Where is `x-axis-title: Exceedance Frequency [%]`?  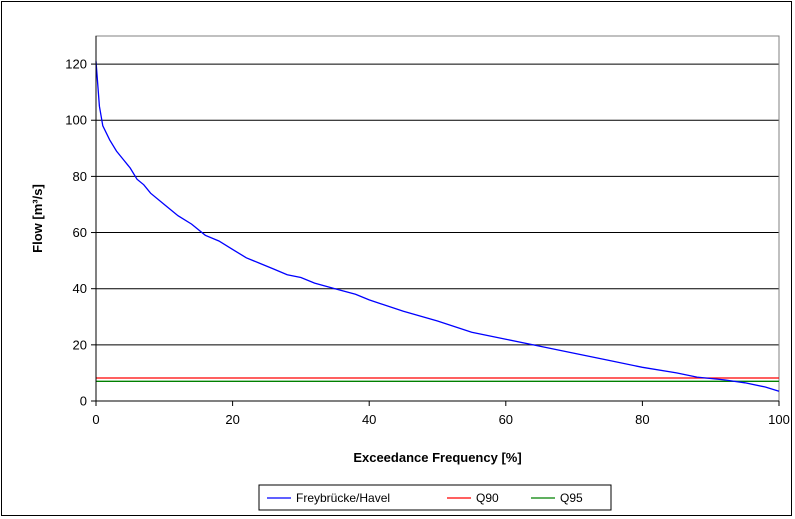
x-axis-title: Exceedance Frequency [%] is located at coordinates (437, 457).